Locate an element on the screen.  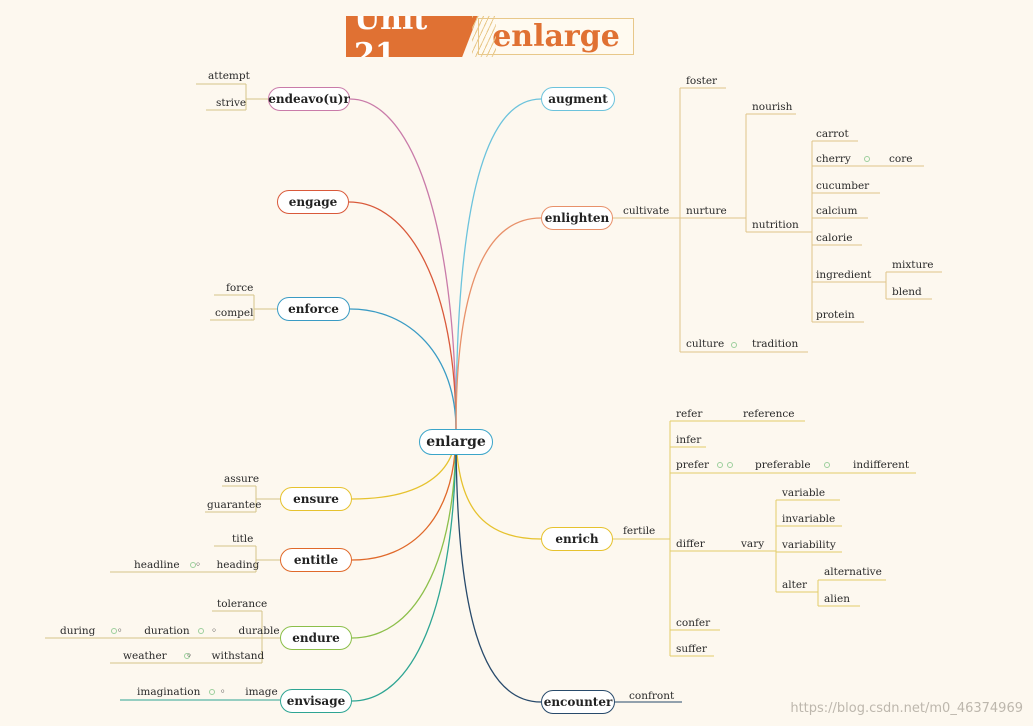
label-suffer: suffer is located at coordinates (691, 649).